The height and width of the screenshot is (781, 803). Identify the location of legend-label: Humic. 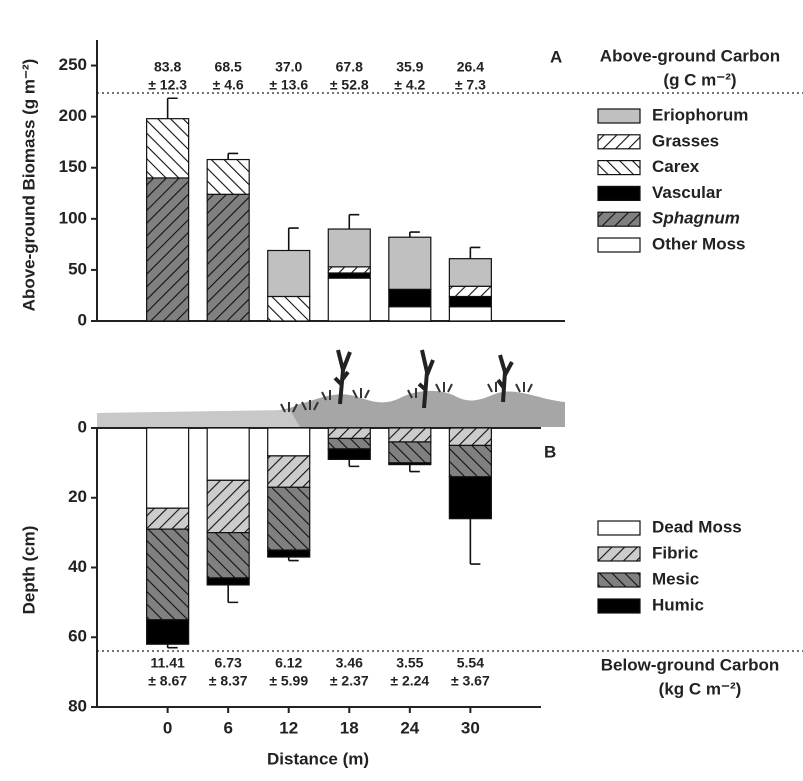
(678, 604).